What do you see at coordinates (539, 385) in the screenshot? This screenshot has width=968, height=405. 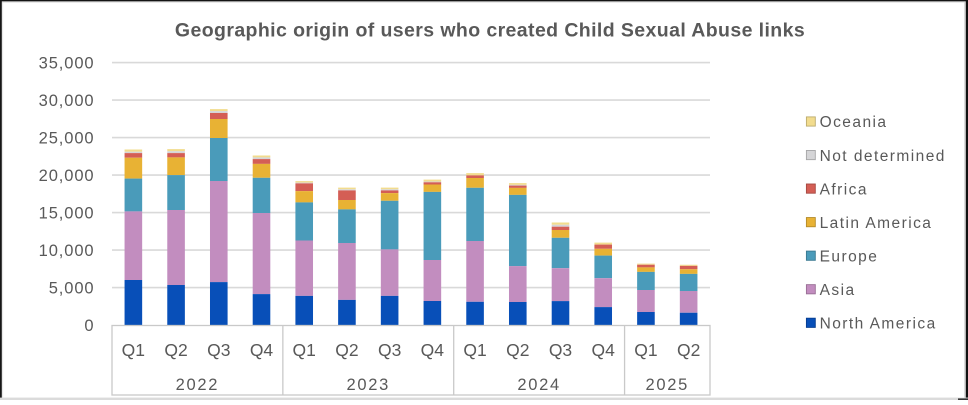 I see `svg-text: 2024` at bounding box center [539, 385].